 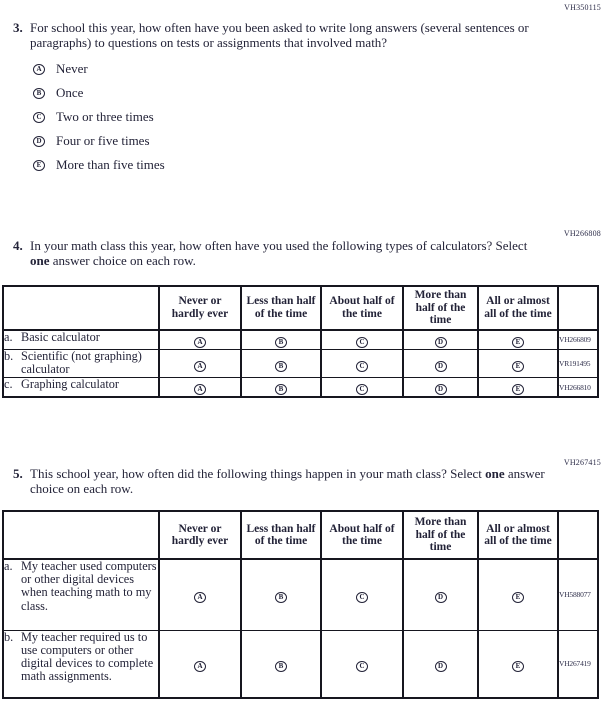 What do you see at coordinates (39, 165) in the screenshot?
I see `radio-bubble-e: E` at bounding box center [39, 165].